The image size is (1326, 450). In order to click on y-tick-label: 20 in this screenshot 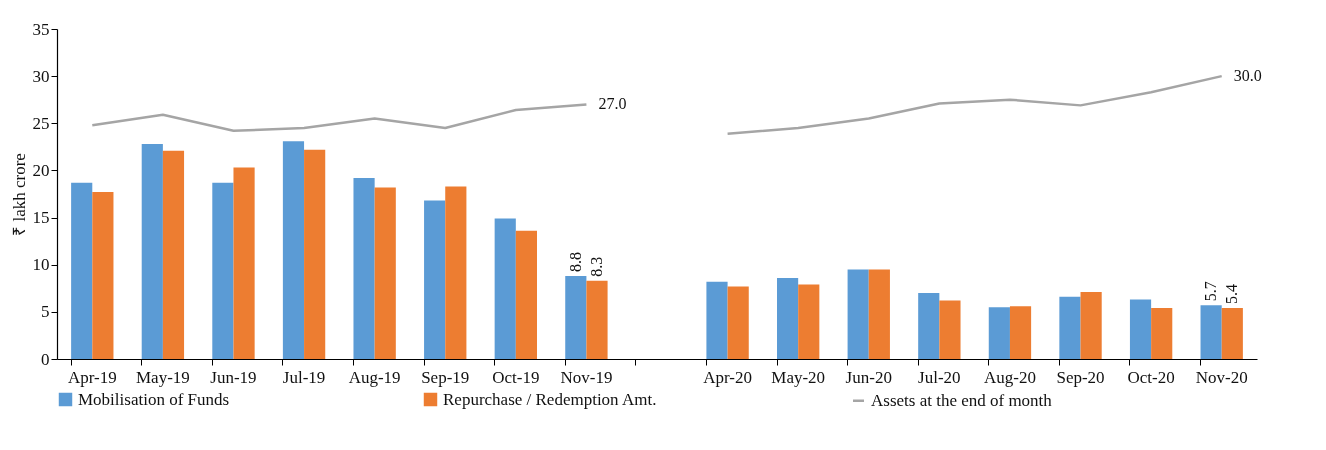, I will do `click(41, 170)`.